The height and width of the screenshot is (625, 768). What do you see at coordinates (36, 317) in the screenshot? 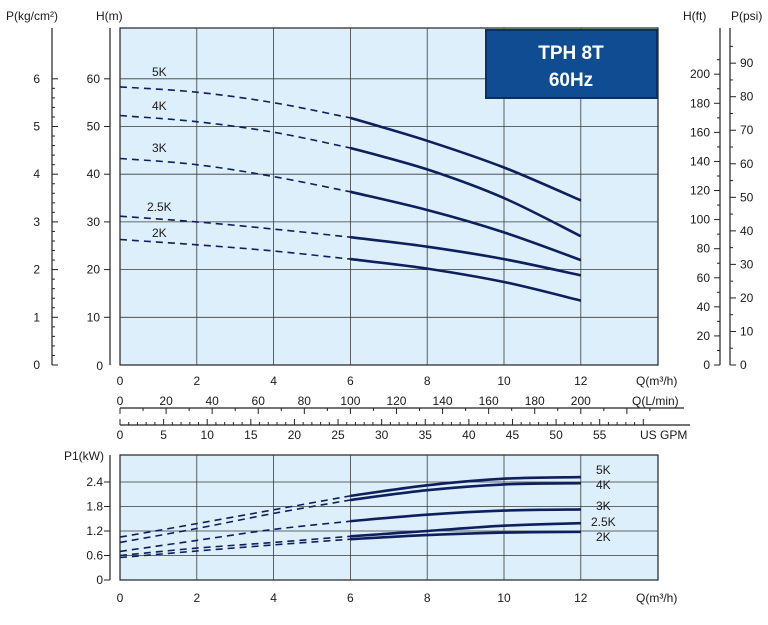
I see `kg-tick-label: 1` at bounding box center [36, 317].